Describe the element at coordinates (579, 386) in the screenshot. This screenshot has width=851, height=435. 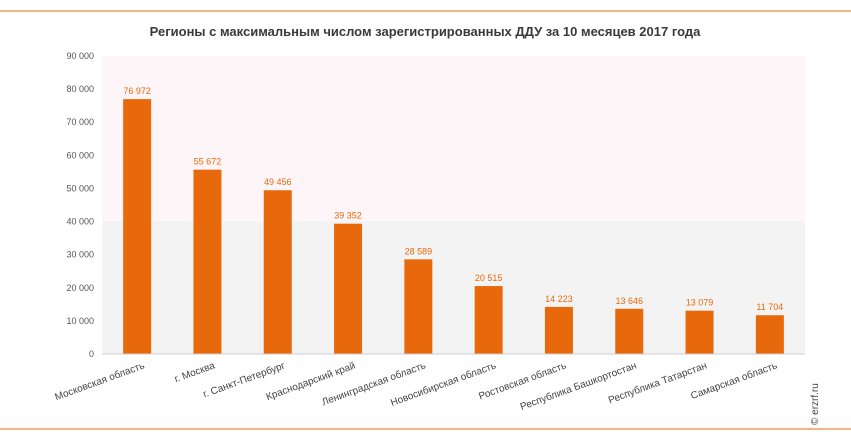
I see `x-tick-label: Республика Башкортостан` at that location.